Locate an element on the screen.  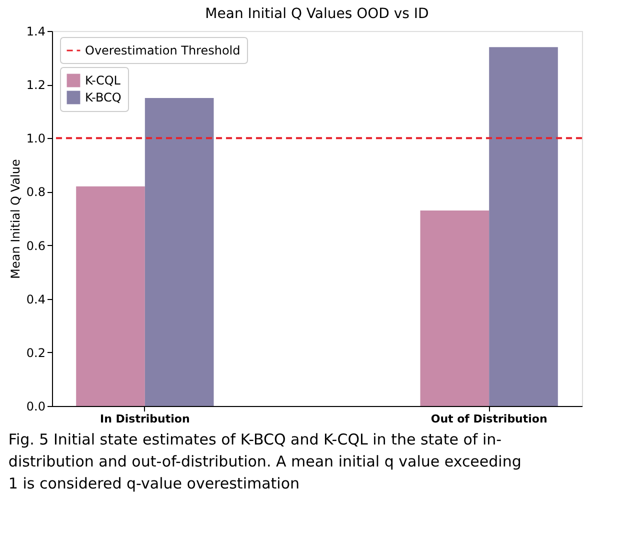
y-tick-label: 0.8 is located at coordinates (36, 192).